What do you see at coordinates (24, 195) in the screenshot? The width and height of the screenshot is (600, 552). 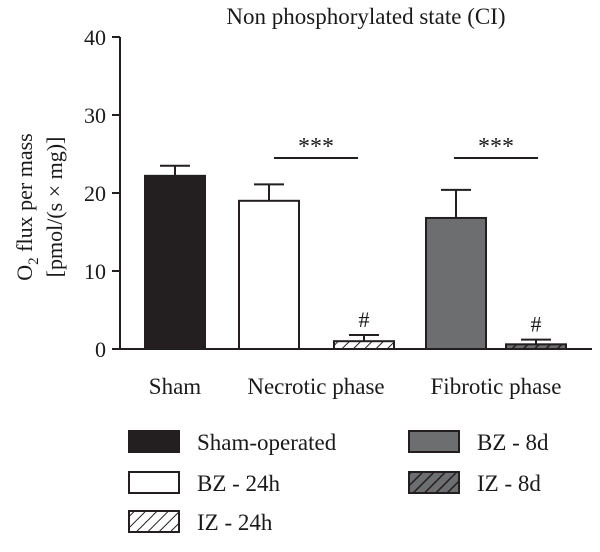 I see `y-axis-label-rest: flux per mass` at bounding box center [24, 195].